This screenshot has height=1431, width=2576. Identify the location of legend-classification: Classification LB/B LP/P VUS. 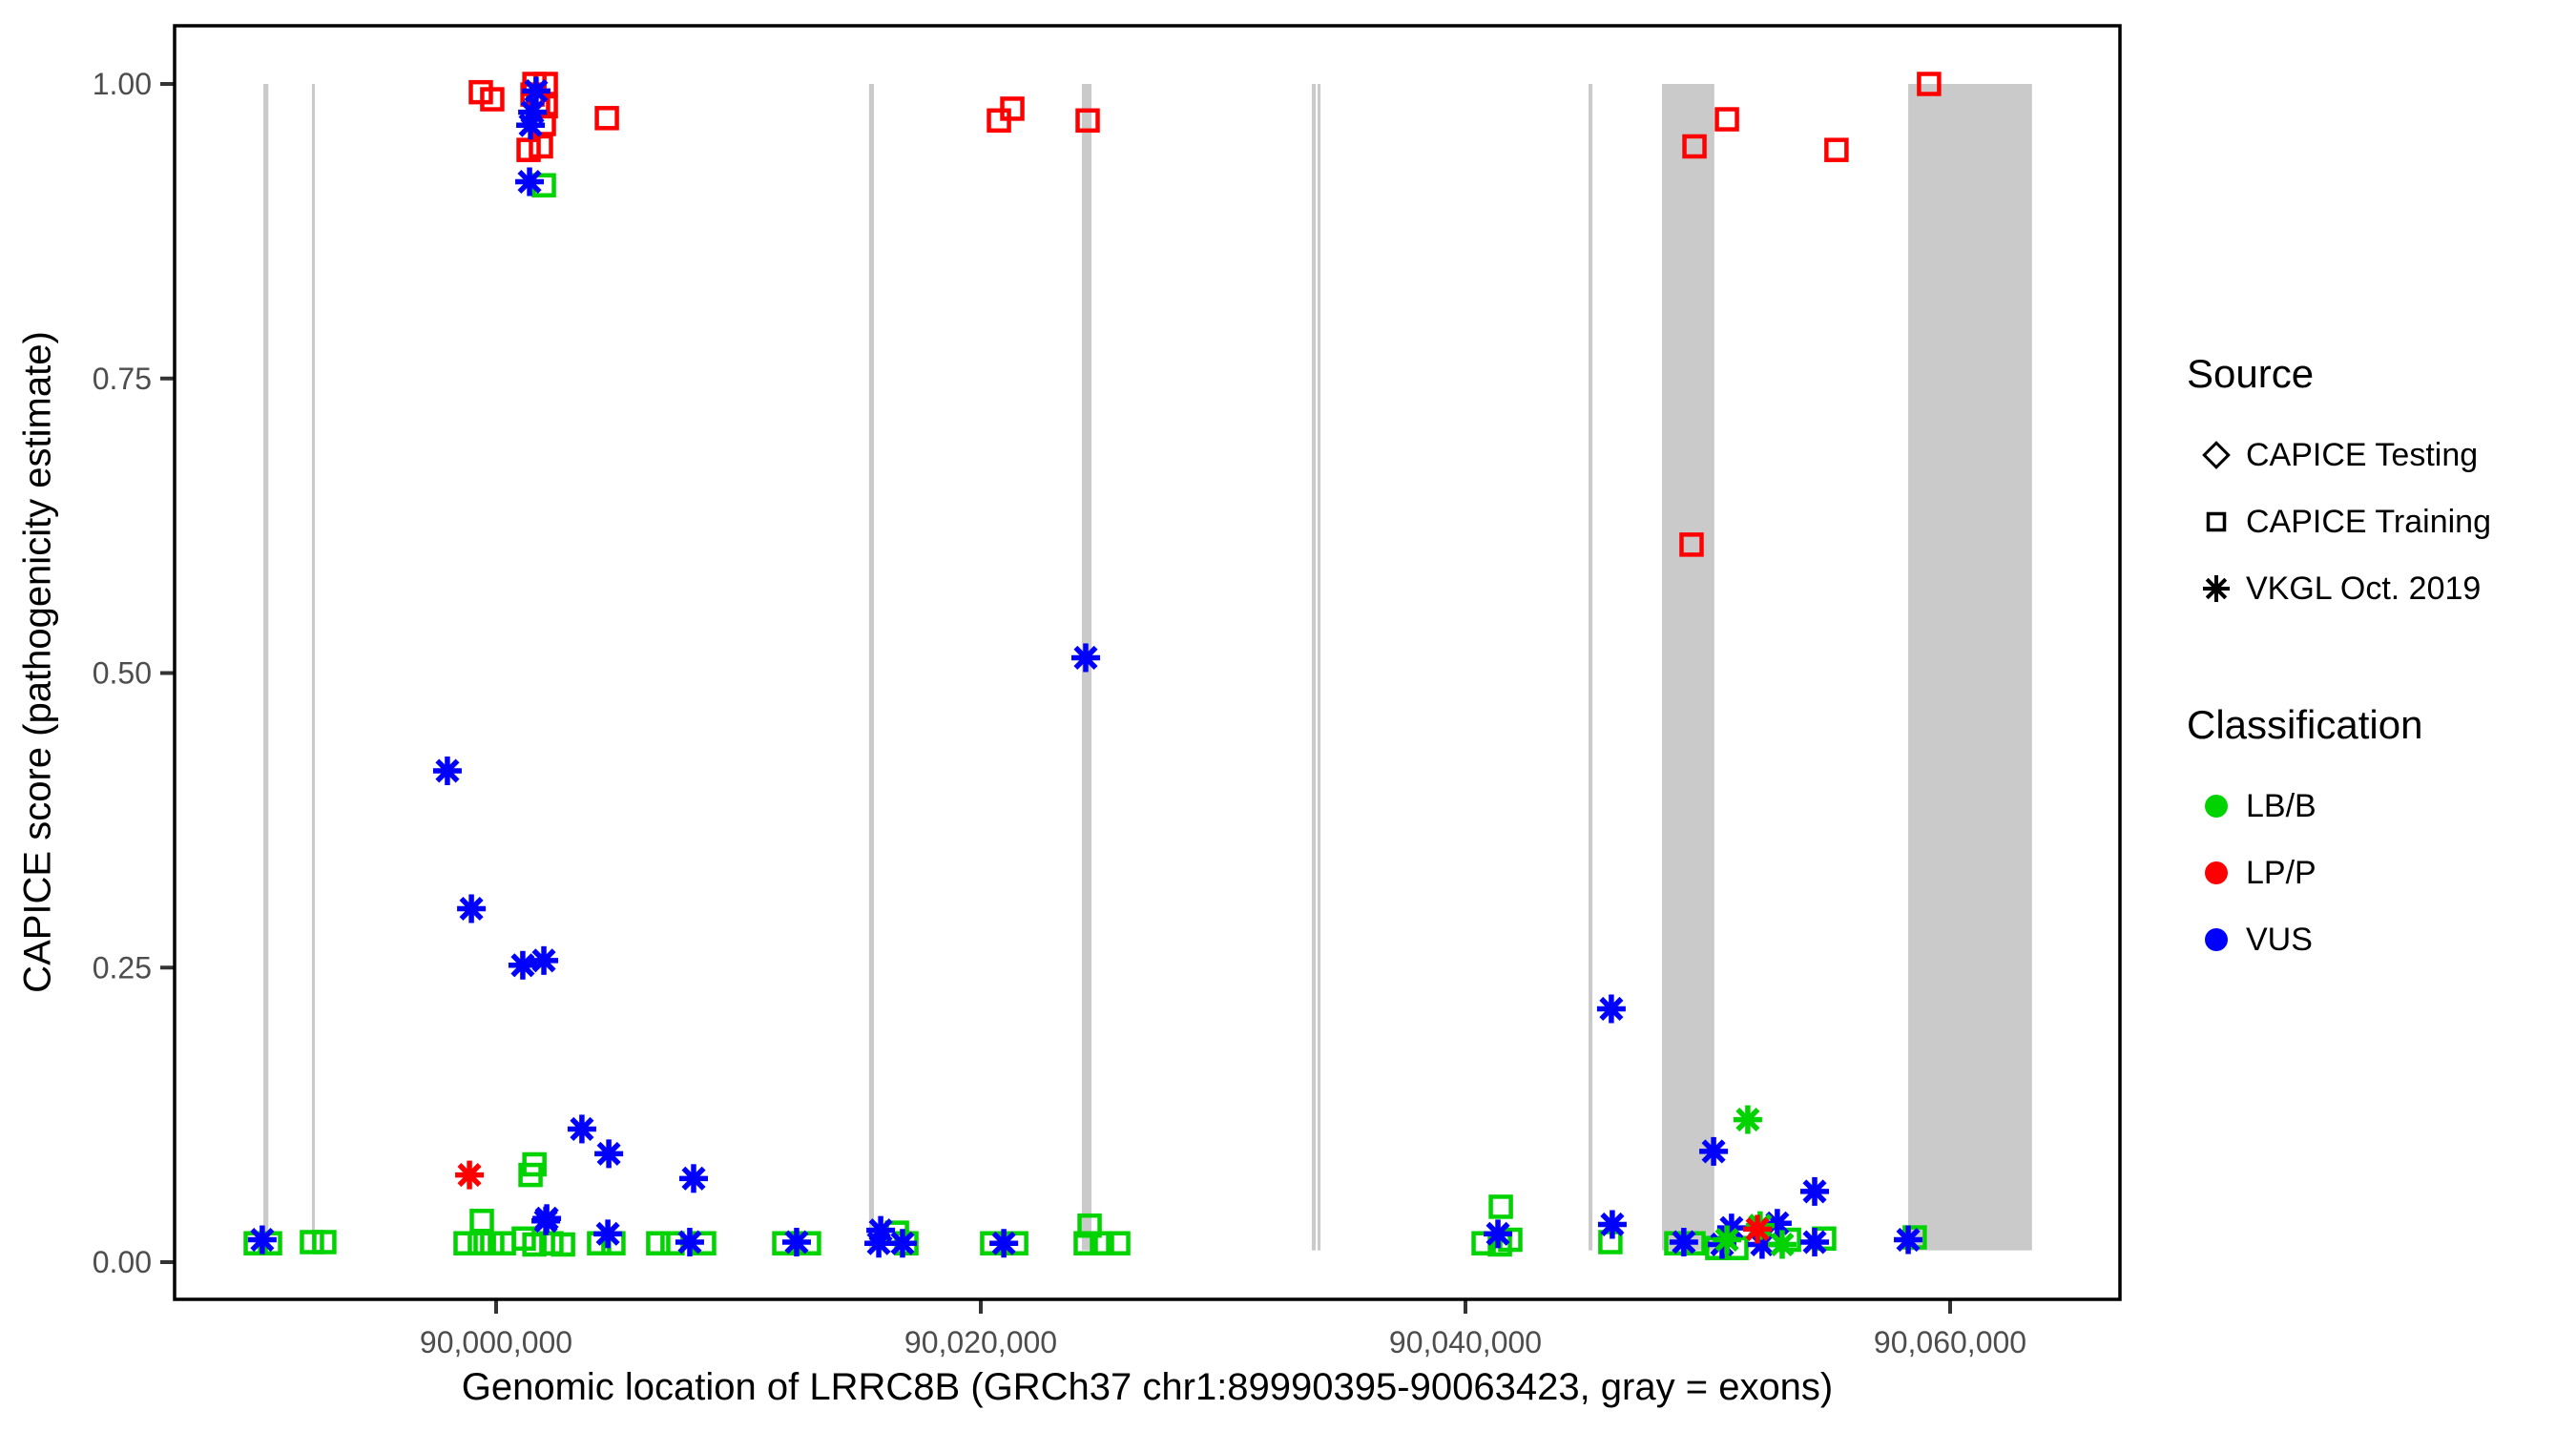
(2377, 837).